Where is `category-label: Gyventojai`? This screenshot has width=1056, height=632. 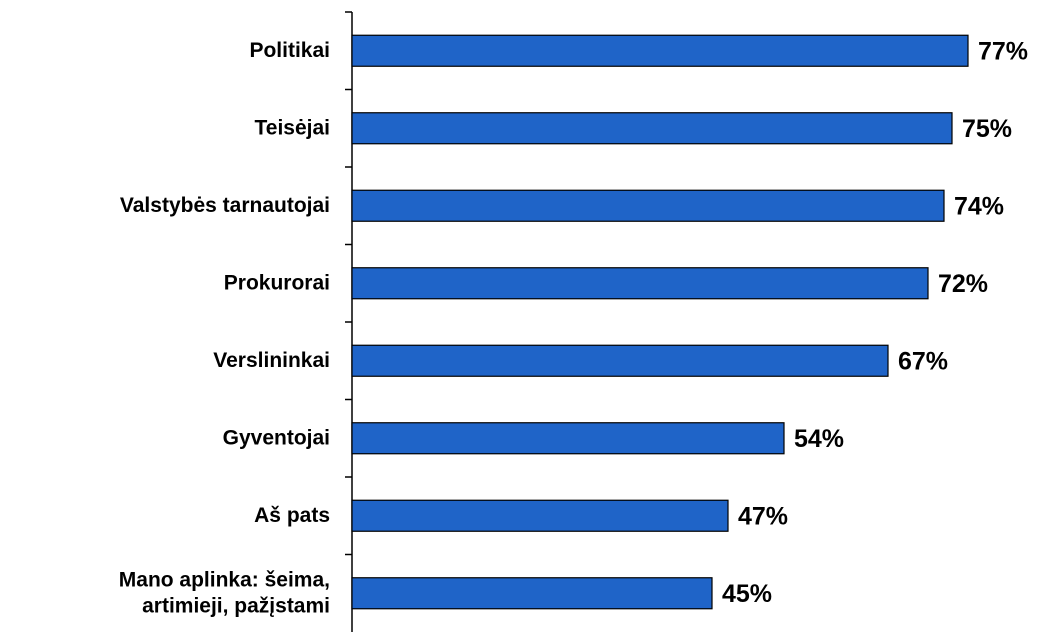 category-label: Gyventojai is located at coordinates (276, 437).